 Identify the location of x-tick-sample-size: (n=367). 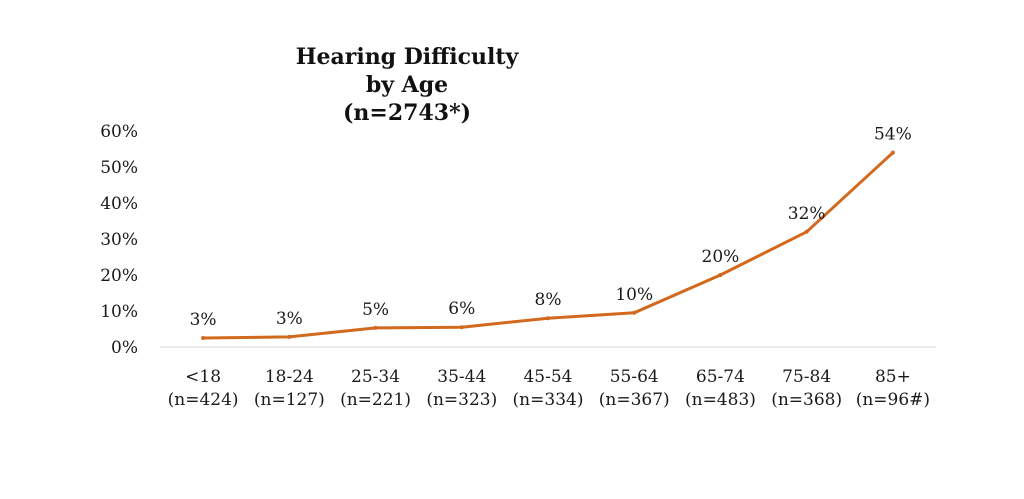
(634, 400).